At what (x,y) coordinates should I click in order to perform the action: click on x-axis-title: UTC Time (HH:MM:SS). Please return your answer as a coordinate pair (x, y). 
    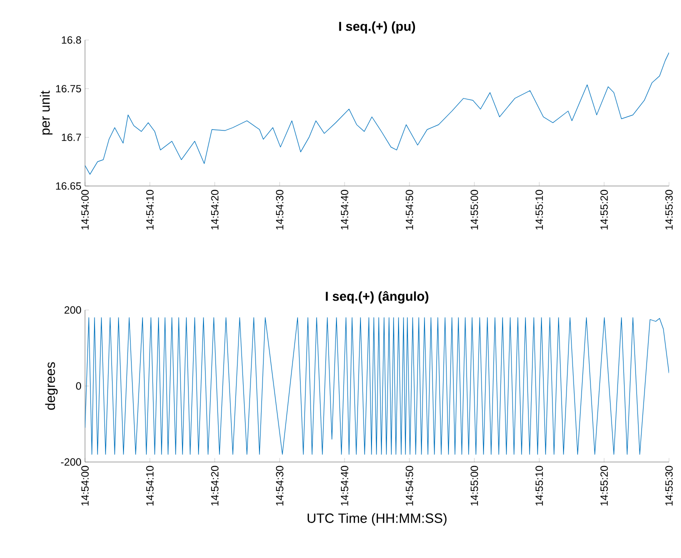
    Looking at the image, I should click on (377, 519).